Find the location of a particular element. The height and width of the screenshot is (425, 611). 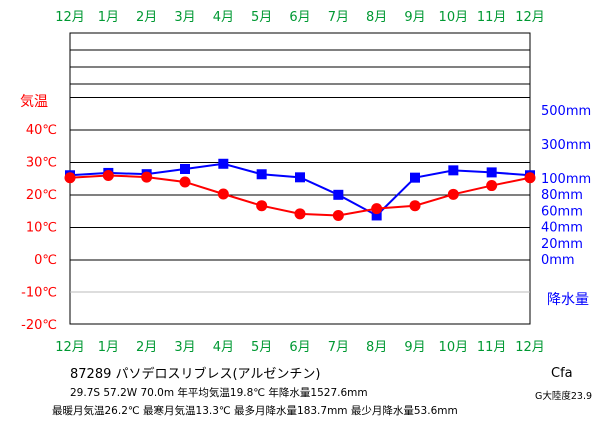

temperature-tick-label: 0℃ is located at coordinates (45, 260).